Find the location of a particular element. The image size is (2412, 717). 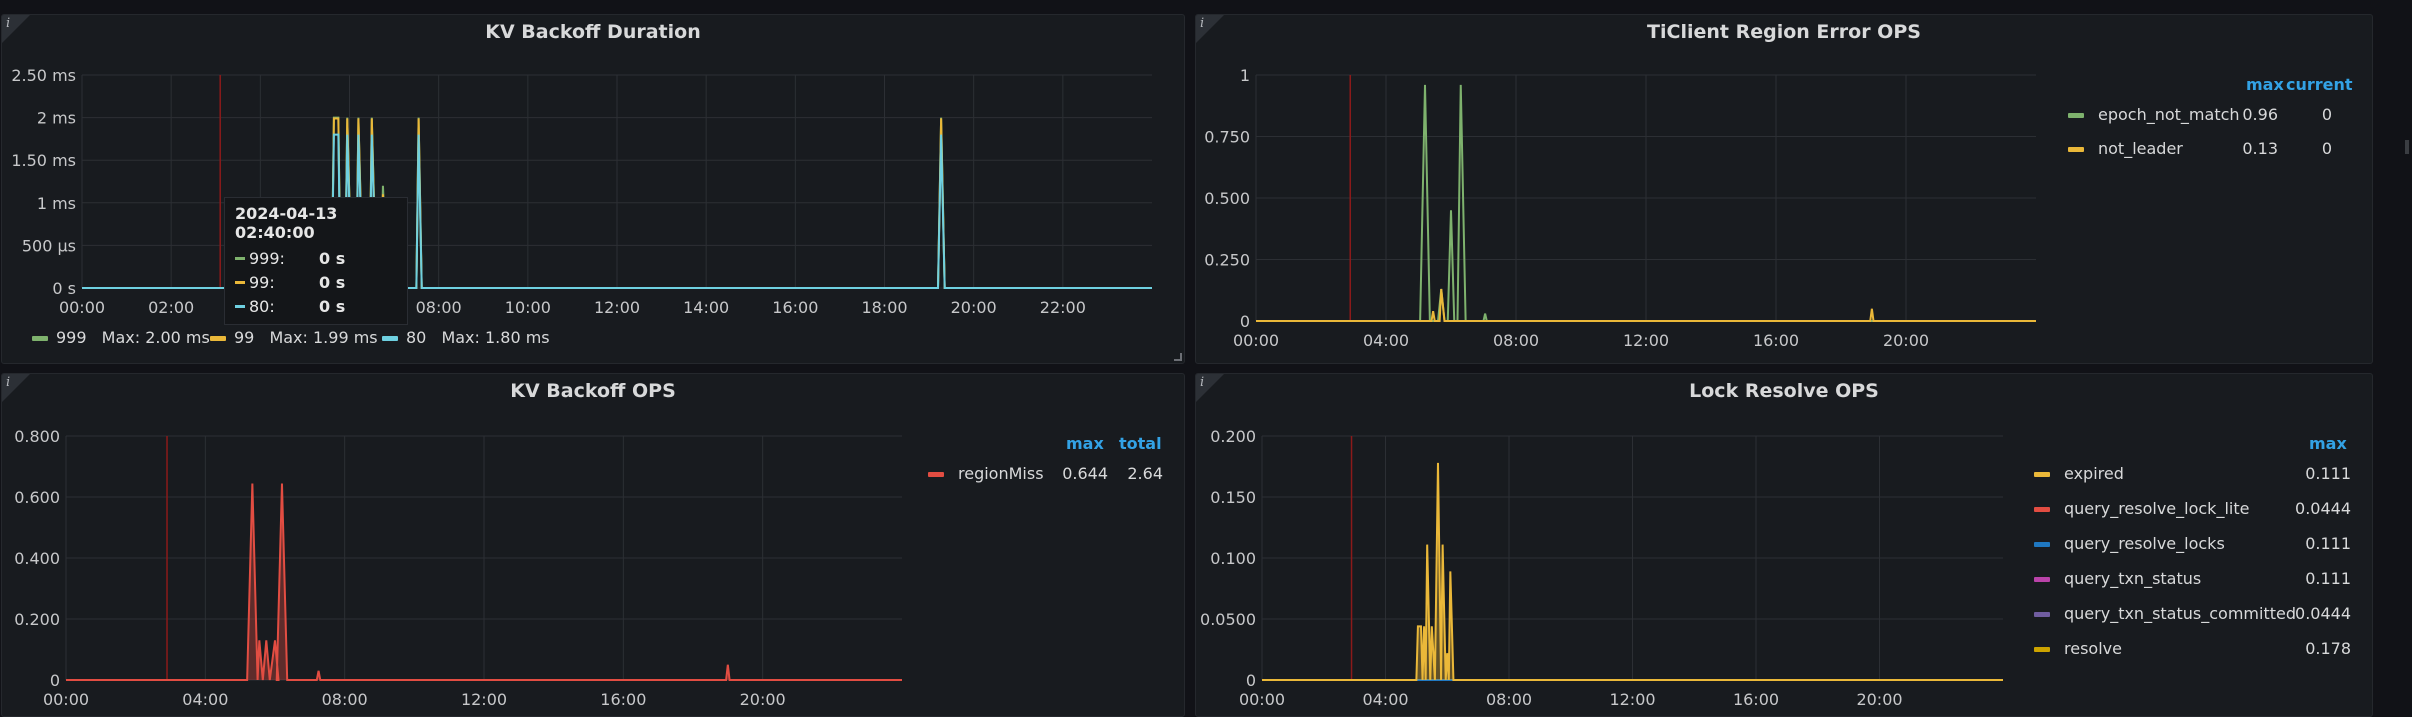

legend-item-80: 80 Max: 1.80 ms is located at coordinates (466, 337).